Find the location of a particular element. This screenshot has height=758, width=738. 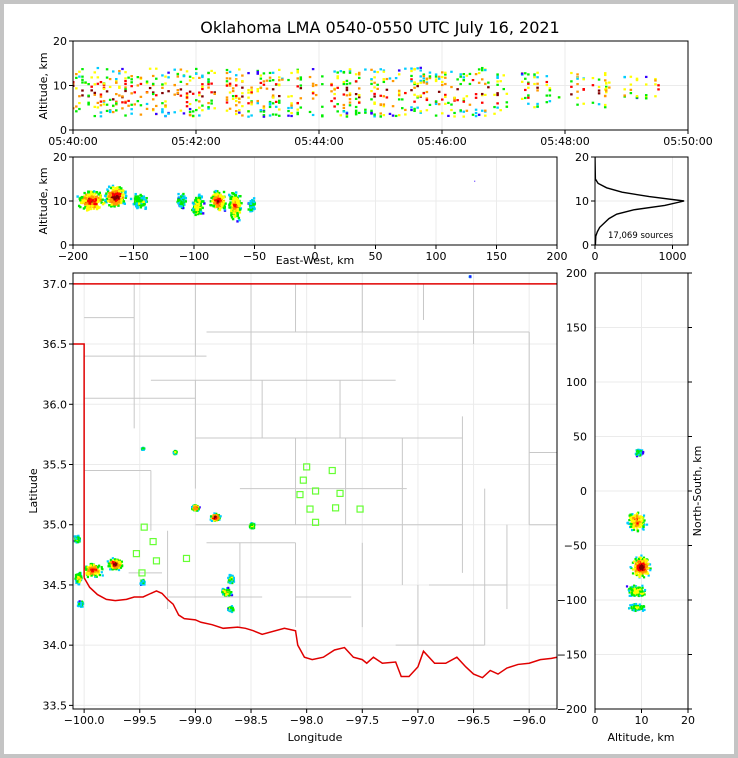

time-altitude-panel is located at coordinates (380, 85).